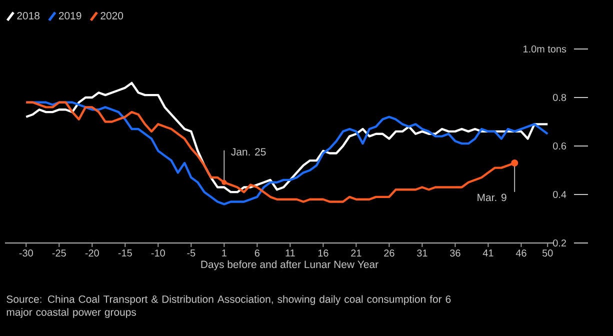 The width and height of the screenshot is (613, 336). I want to click on y-tick-label: 0.8, so click(559, 98).